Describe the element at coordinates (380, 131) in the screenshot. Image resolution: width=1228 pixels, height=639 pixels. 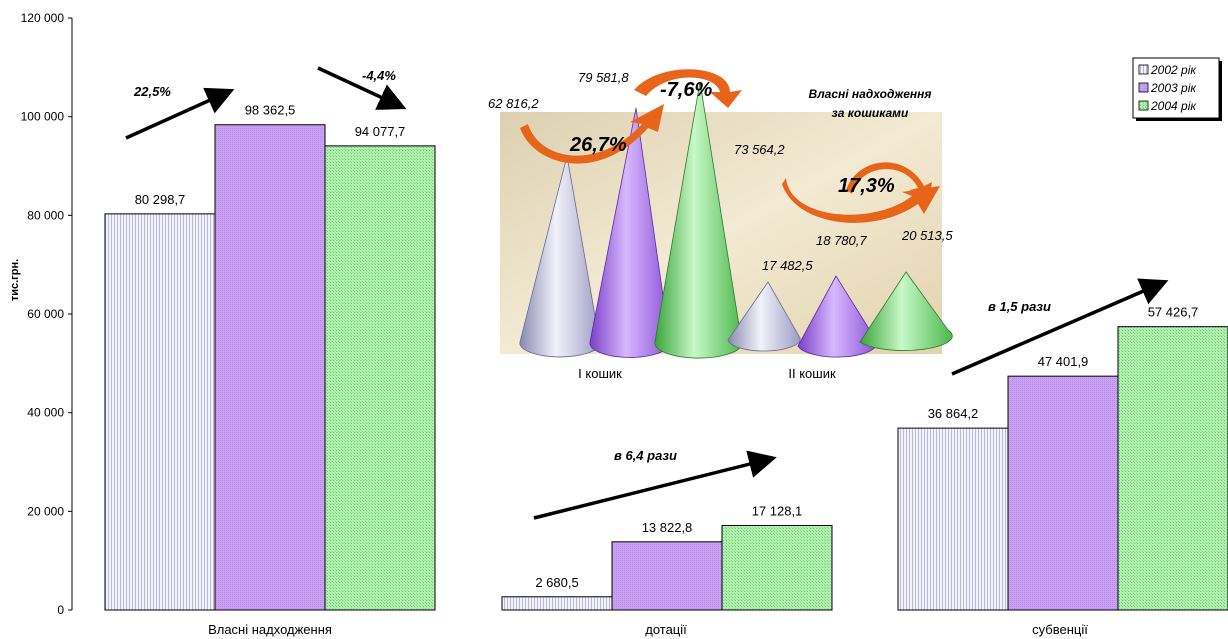
I see `bar-value-label: 94 077,7` at that location.